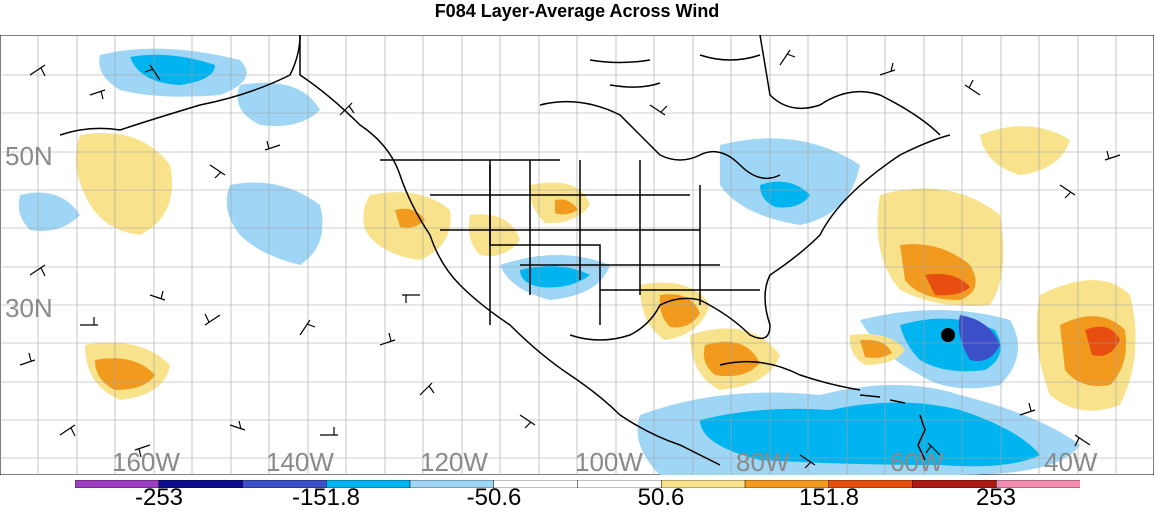  Describe the element at coordinates (948, 335) in the screenshot. I see `storm-center-marker` at that location.